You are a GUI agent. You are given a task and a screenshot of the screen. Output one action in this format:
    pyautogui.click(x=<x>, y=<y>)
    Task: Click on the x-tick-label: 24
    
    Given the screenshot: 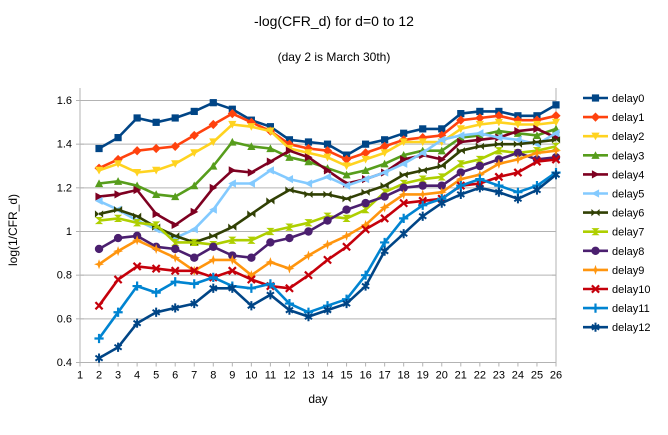 What is the action you would take?
    pyautogui.click(x=518, y=376)
    